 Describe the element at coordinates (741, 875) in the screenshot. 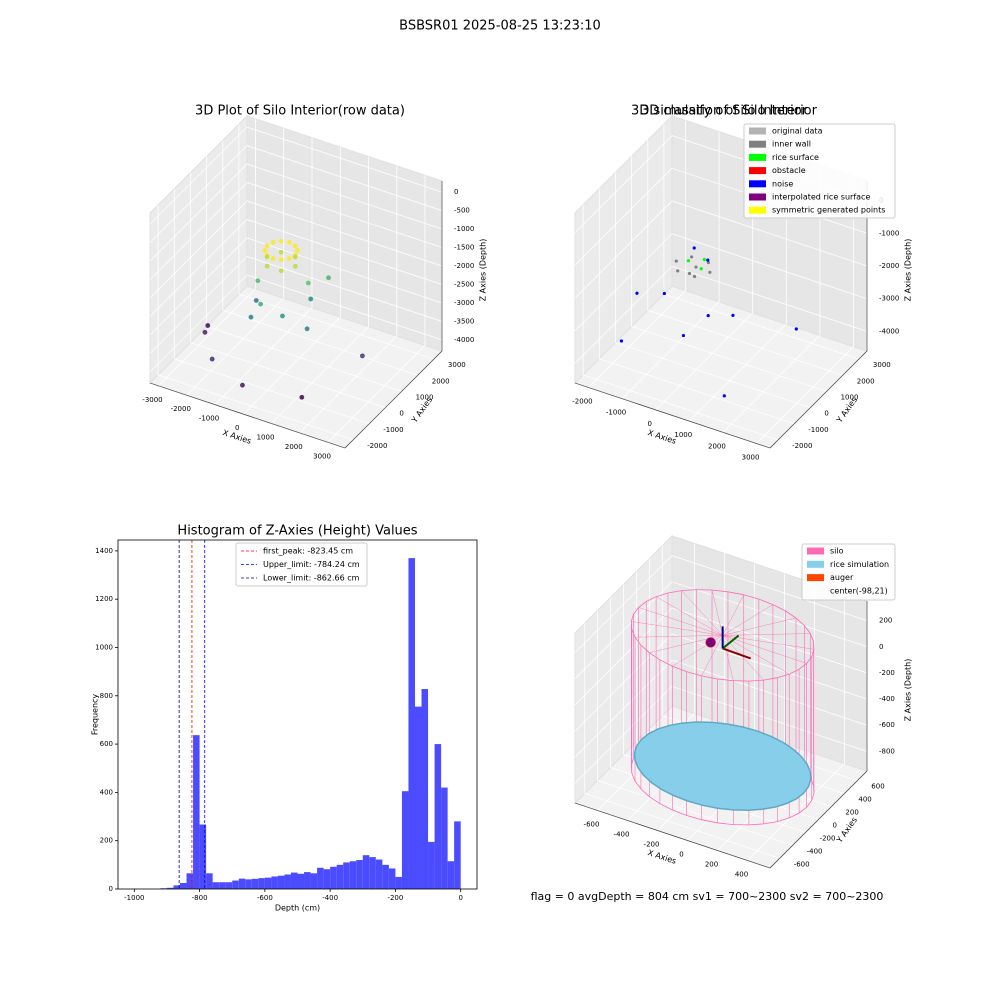

I see `x-tick-label: 400` at that location.